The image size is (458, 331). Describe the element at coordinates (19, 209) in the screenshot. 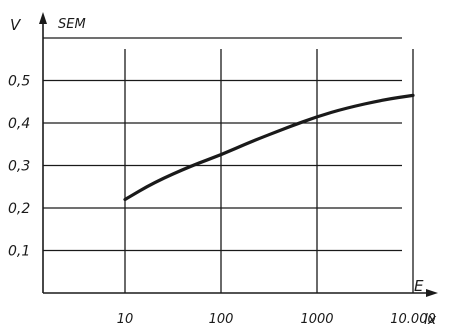

I see `y-tick-label-1: 0,2` at that location.